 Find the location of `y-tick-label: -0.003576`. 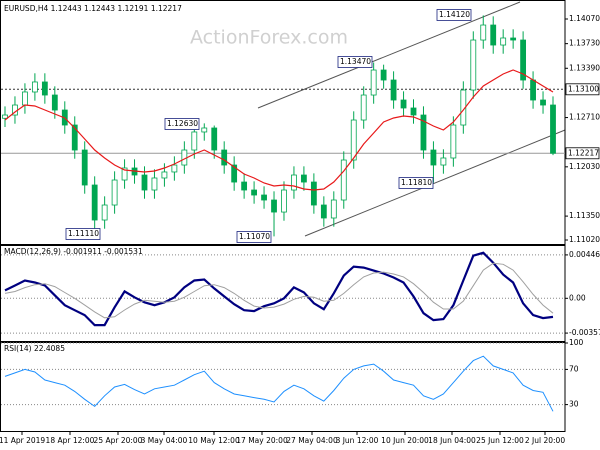

y-tick-label: -0.003576 is located at coordinates (584, 332).